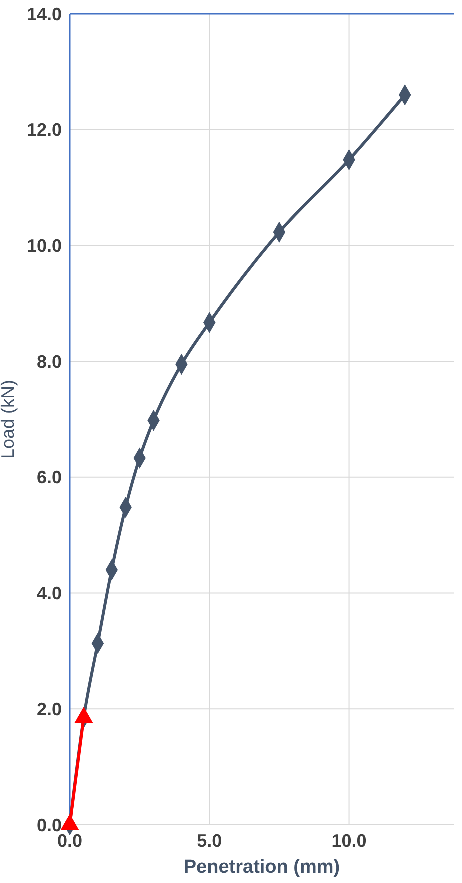 The width and height of the screenshot is (462, 883). Describe the element at coordinates (49, 362) in the screenshot. I see `y-tick-label: 8.0` at that location.